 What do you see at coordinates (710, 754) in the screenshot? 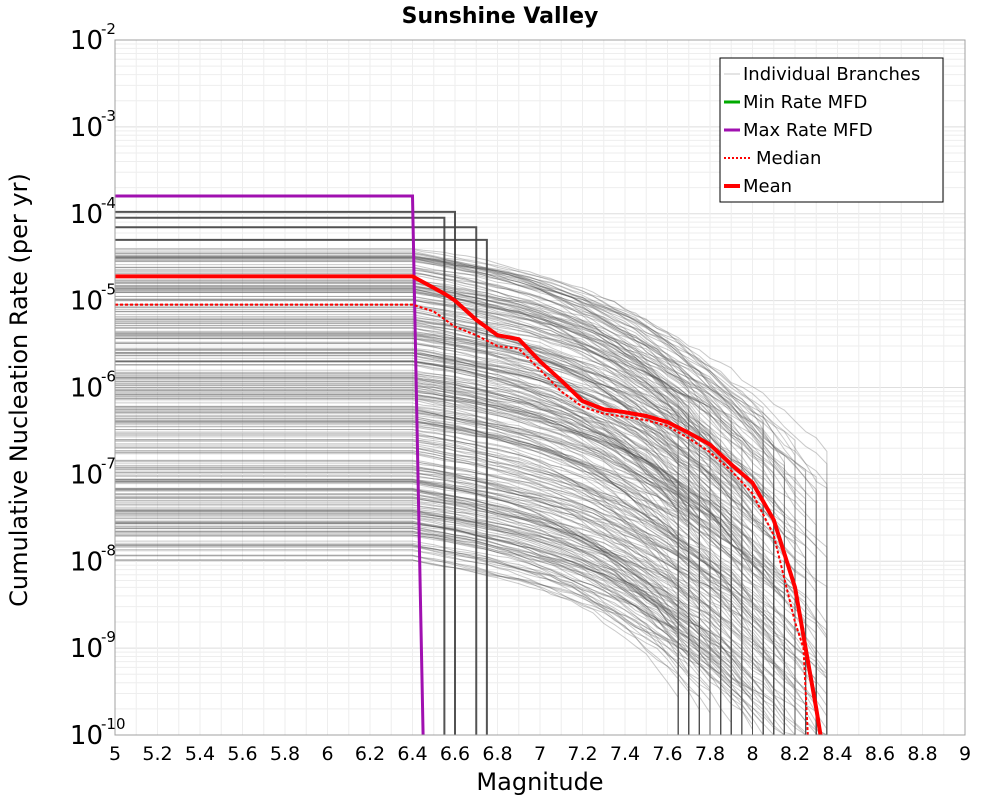
I see `x-tick-label: 7.8` at bounding box center [710, 754].